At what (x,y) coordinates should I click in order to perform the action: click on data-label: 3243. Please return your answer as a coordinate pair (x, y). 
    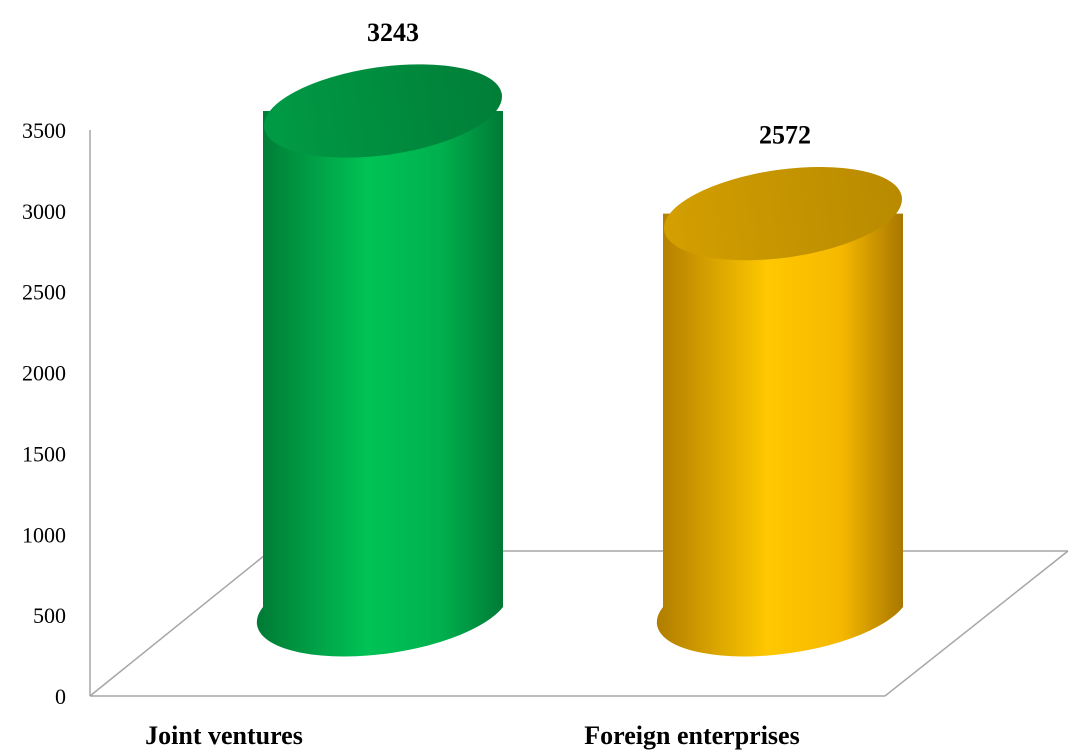
    Looking at the image, I should click on (393, 32).